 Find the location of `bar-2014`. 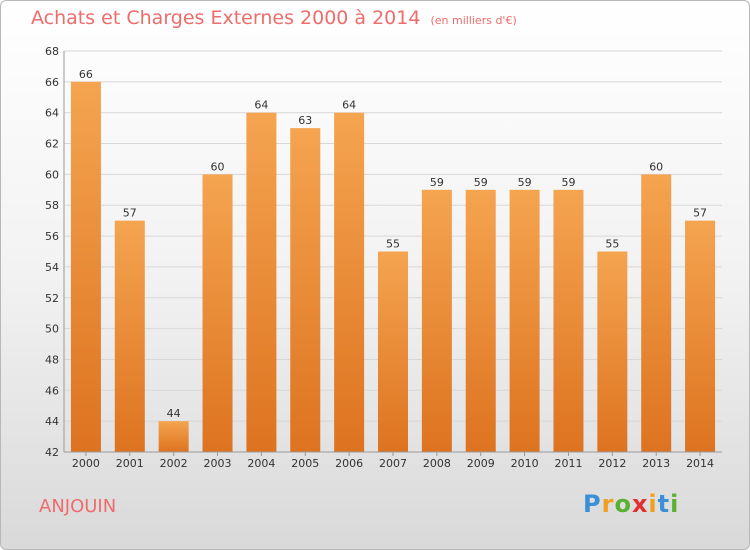

bar-2014 is located at coordinates (700, 336).